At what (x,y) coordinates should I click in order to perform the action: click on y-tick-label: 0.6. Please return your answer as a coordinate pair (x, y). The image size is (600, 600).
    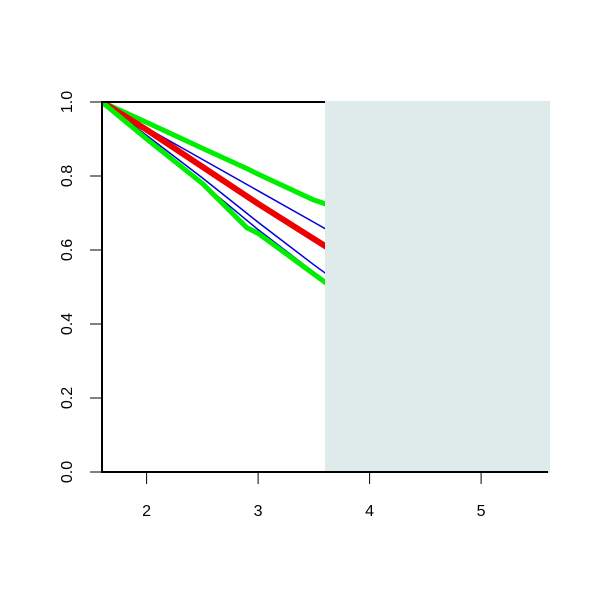
    Looking at the image, I should click on (67, 250).